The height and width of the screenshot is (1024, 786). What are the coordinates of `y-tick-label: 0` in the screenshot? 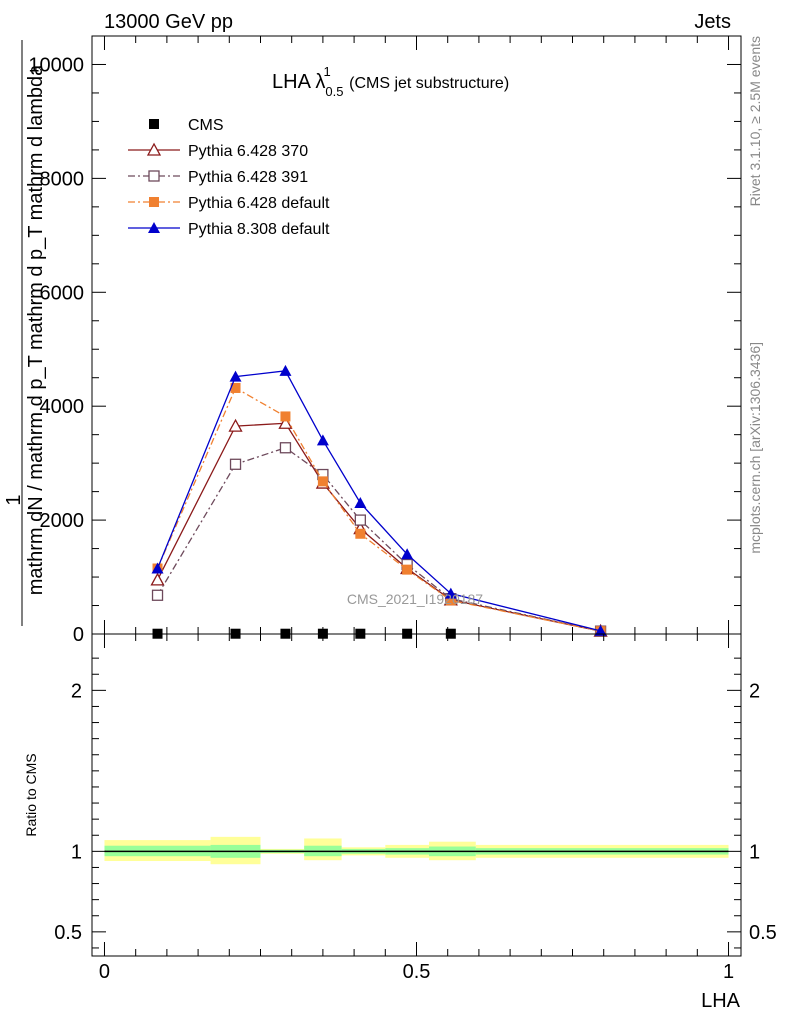 It's located at (78, 635).